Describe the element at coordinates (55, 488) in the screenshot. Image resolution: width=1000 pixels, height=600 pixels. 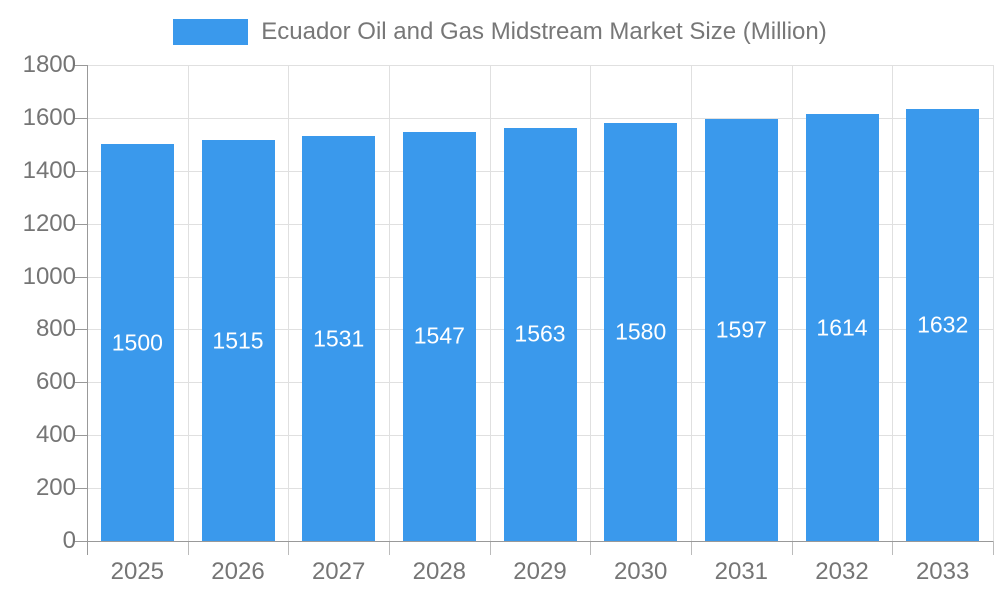
I see `y-axis-label: 200` at that location.